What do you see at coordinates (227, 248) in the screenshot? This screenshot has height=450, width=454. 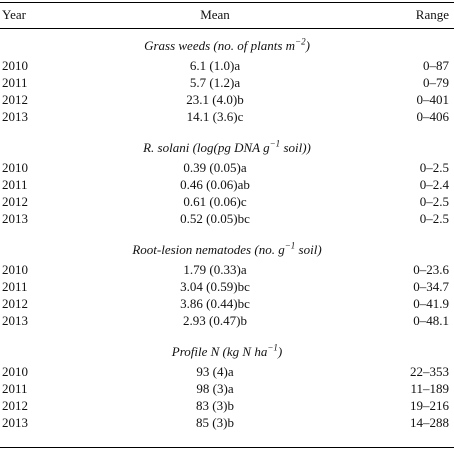 I see `section-title: Root-lesion nematodes (no. g−1 soil)` at bounding box center [227, 248].